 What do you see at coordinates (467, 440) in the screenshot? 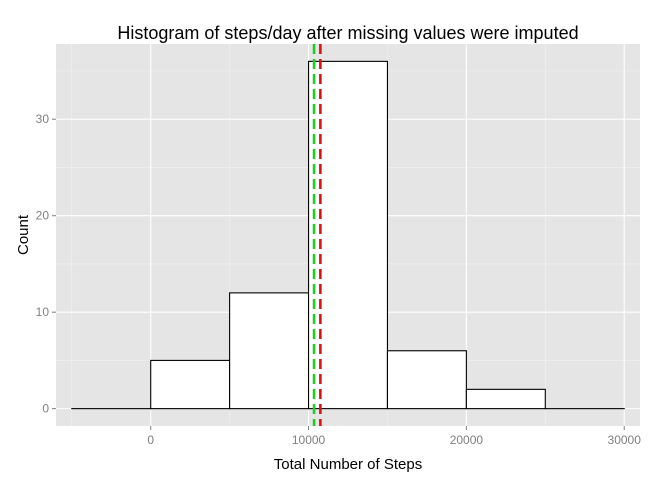
I see `x-tick-label: 20000` at bounding box center [467, 440].